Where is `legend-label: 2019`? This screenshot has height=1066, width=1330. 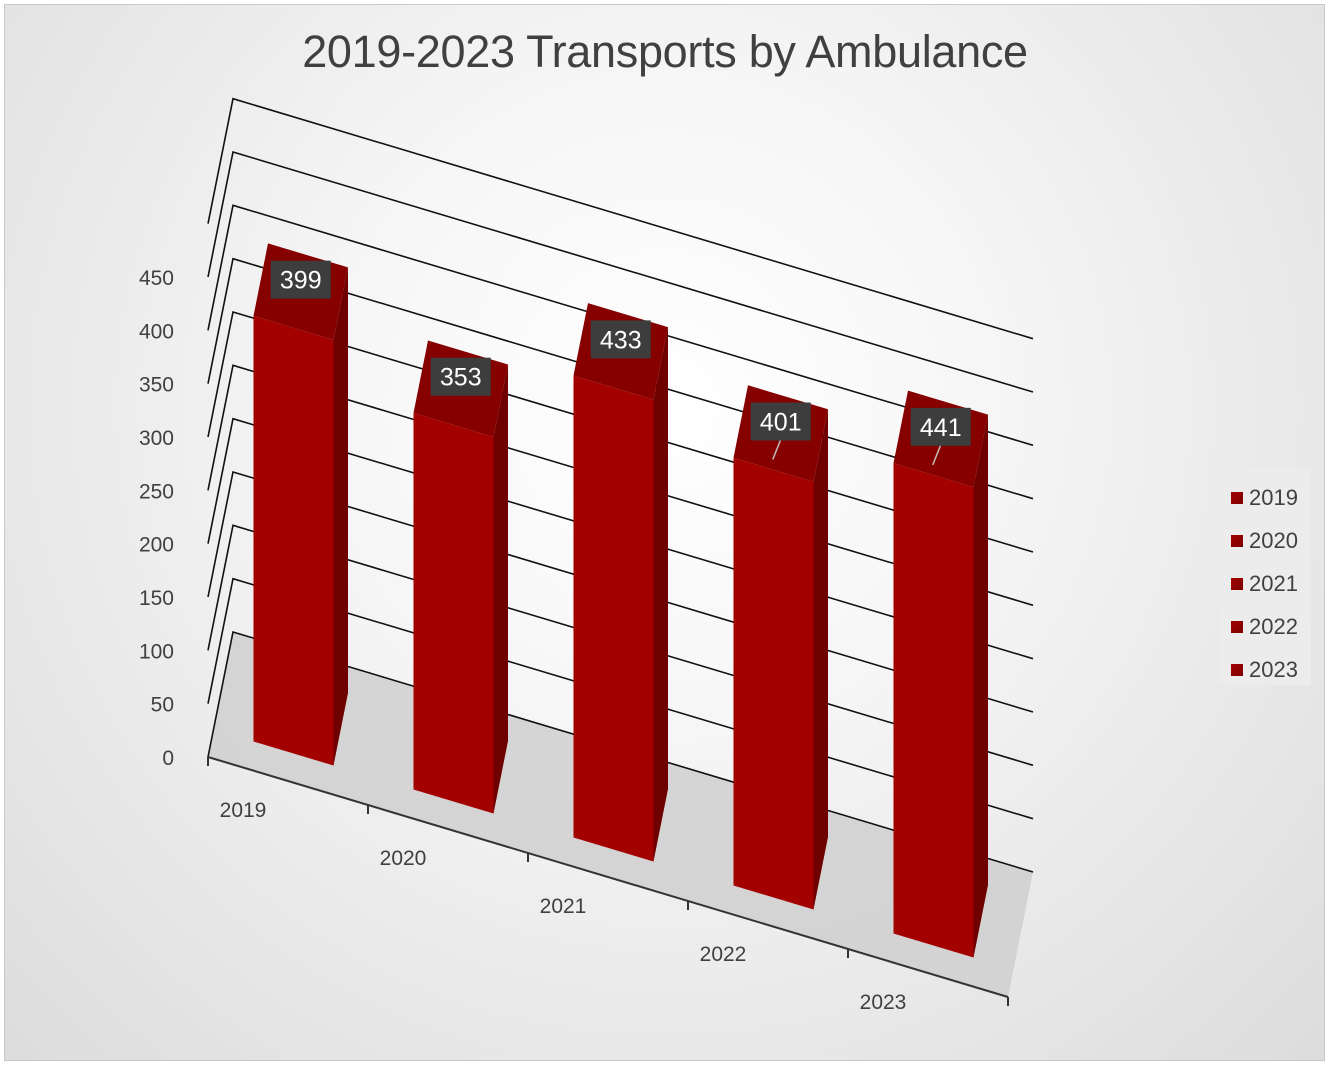
legend-label: 2019 is located at coordinates (1273, 497).